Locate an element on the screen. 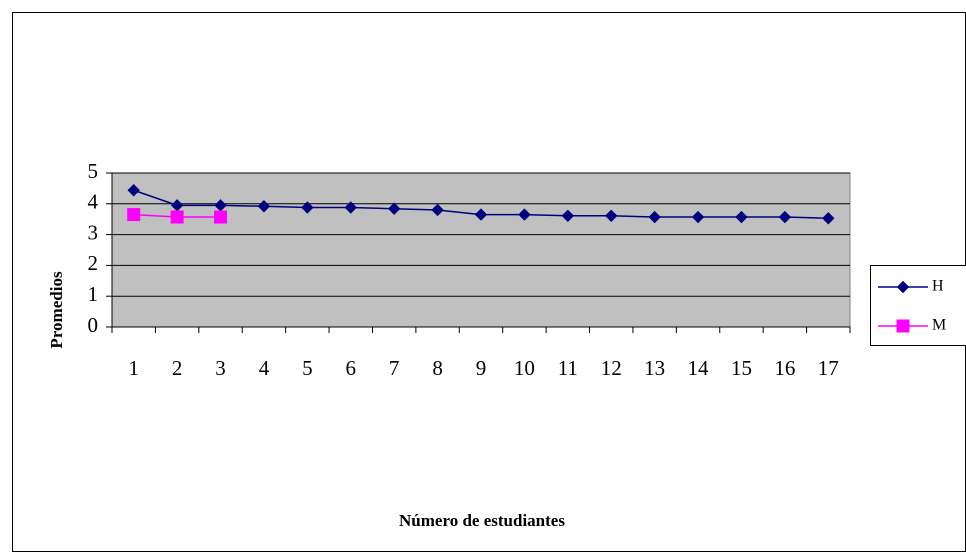 This screenshot has width=966, height=557. y-tick-label: 3 is located at coordinates (93, 232).